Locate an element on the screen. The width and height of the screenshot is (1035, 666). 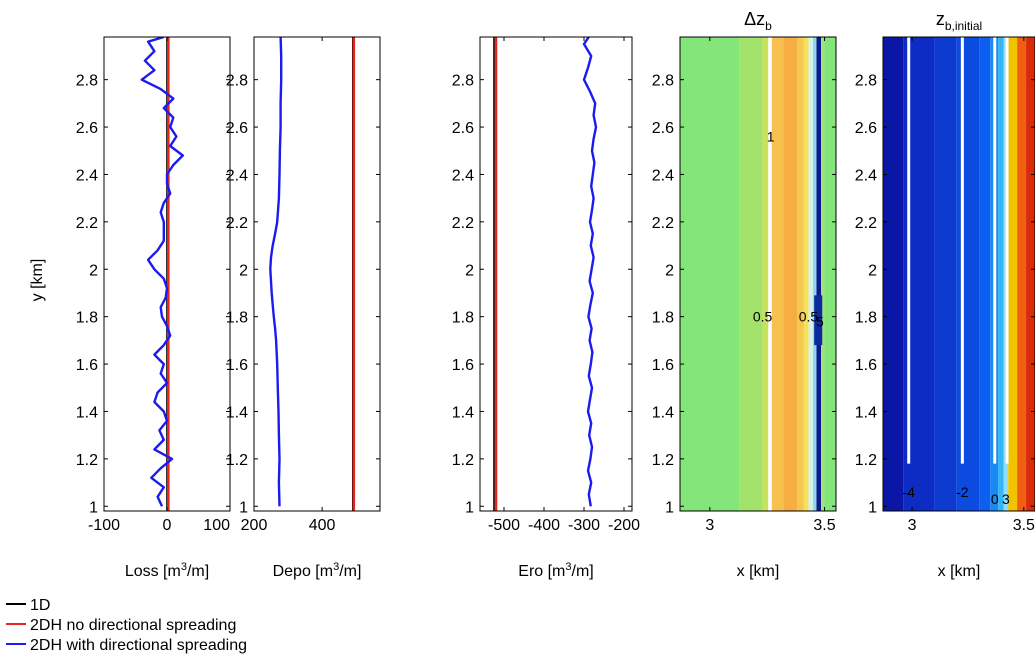
contour-label-0: 1 is located at coordinates (771, 137).